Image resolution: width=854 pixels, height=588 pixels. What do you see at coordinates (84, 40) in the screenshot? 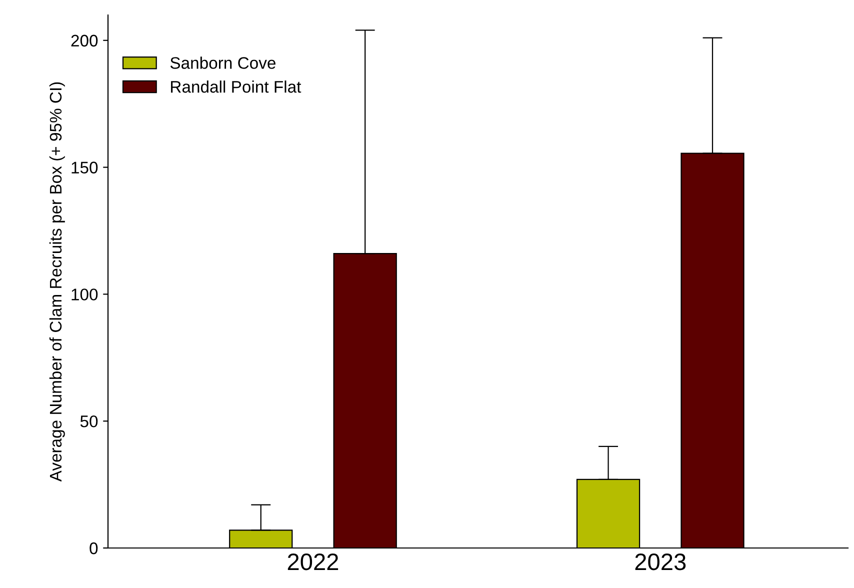
I see `y-tick-label: 200` at bounding box center [84, 40].